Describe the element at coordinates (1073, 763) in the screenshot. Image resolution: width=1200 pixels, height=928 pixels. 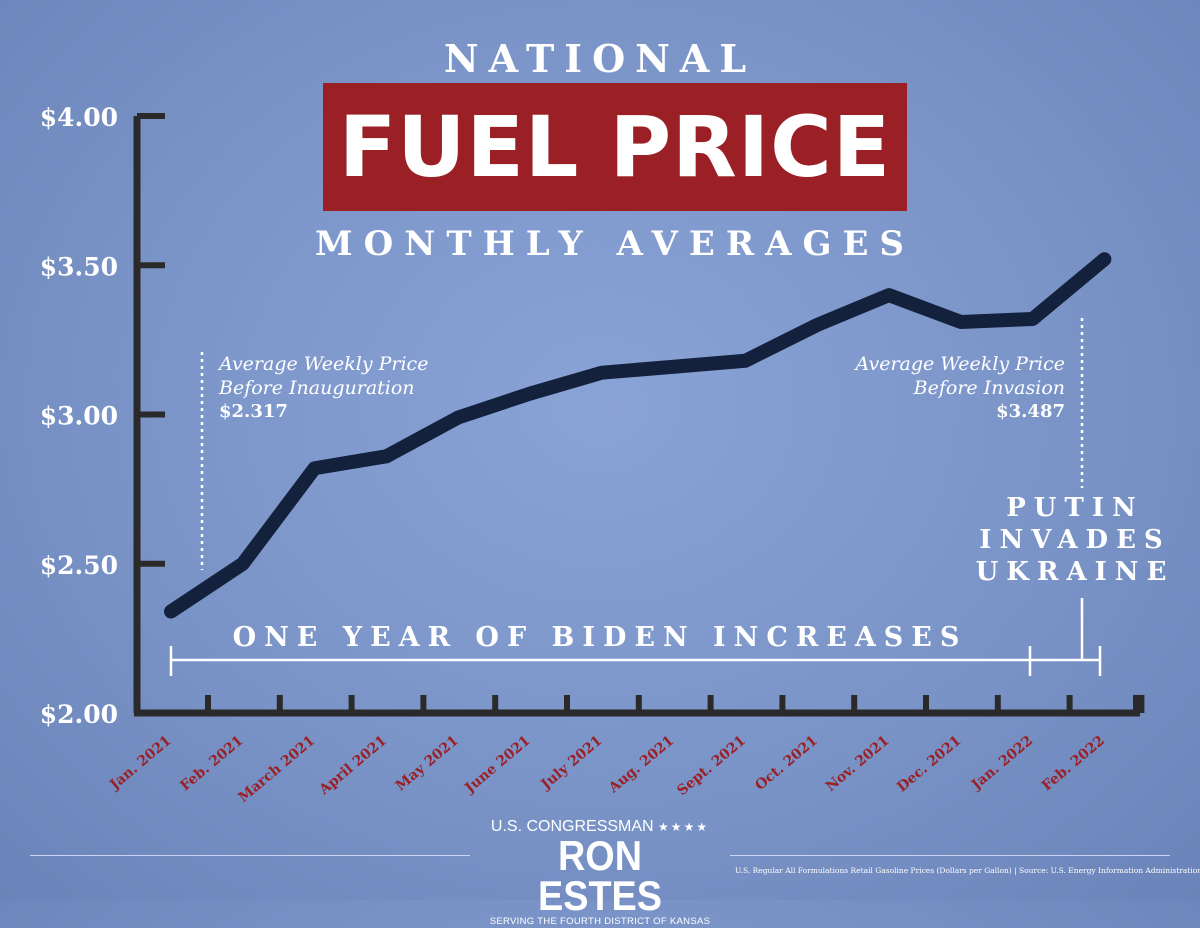
I see `x-tick-label: Feb. 2022` at that location.